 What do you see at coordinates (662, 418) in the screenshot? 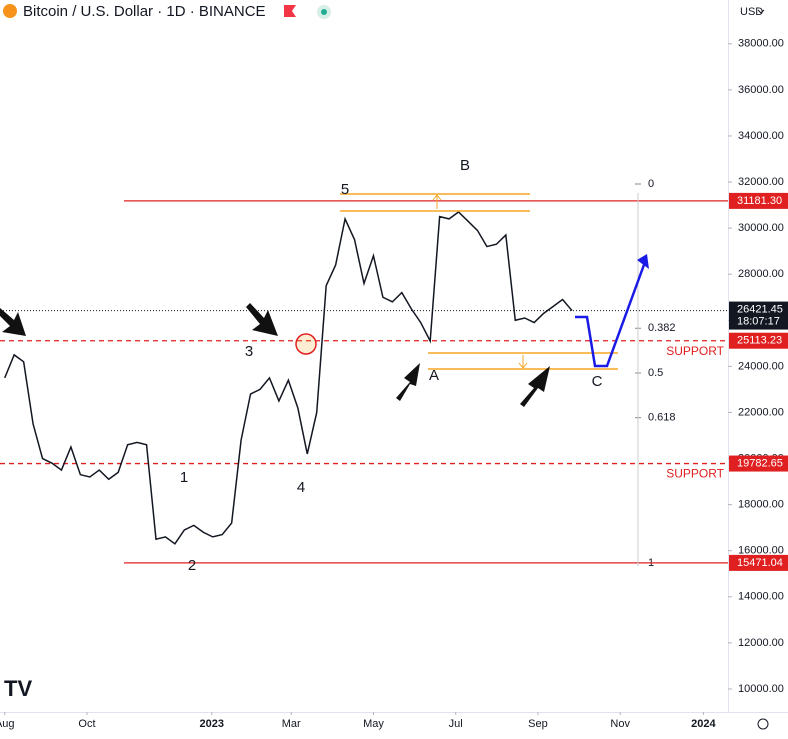
I see `fib-label: 0.618` at bounding box center [662, 418].